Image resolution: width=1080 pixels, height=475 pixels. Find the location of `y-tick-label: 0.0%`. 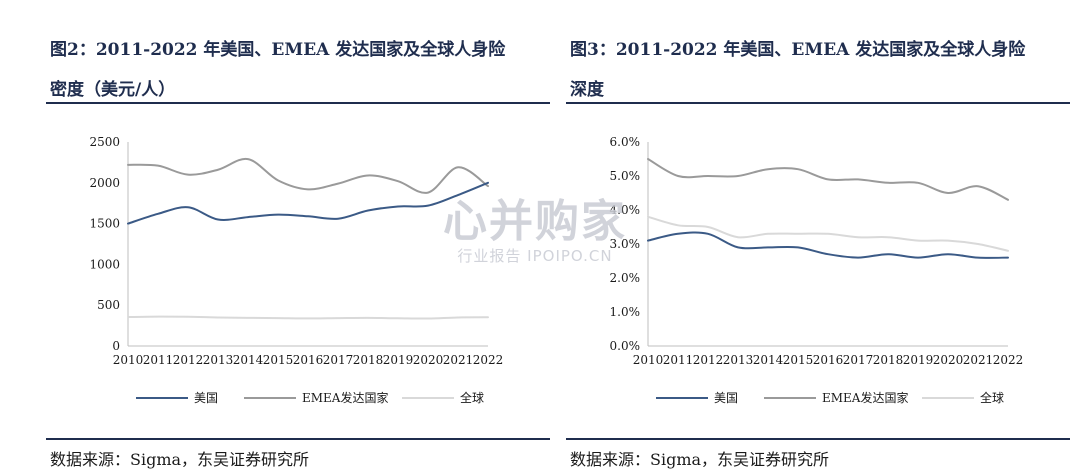

y-tick-label: 0.0% is located at coordinates (625, 346).